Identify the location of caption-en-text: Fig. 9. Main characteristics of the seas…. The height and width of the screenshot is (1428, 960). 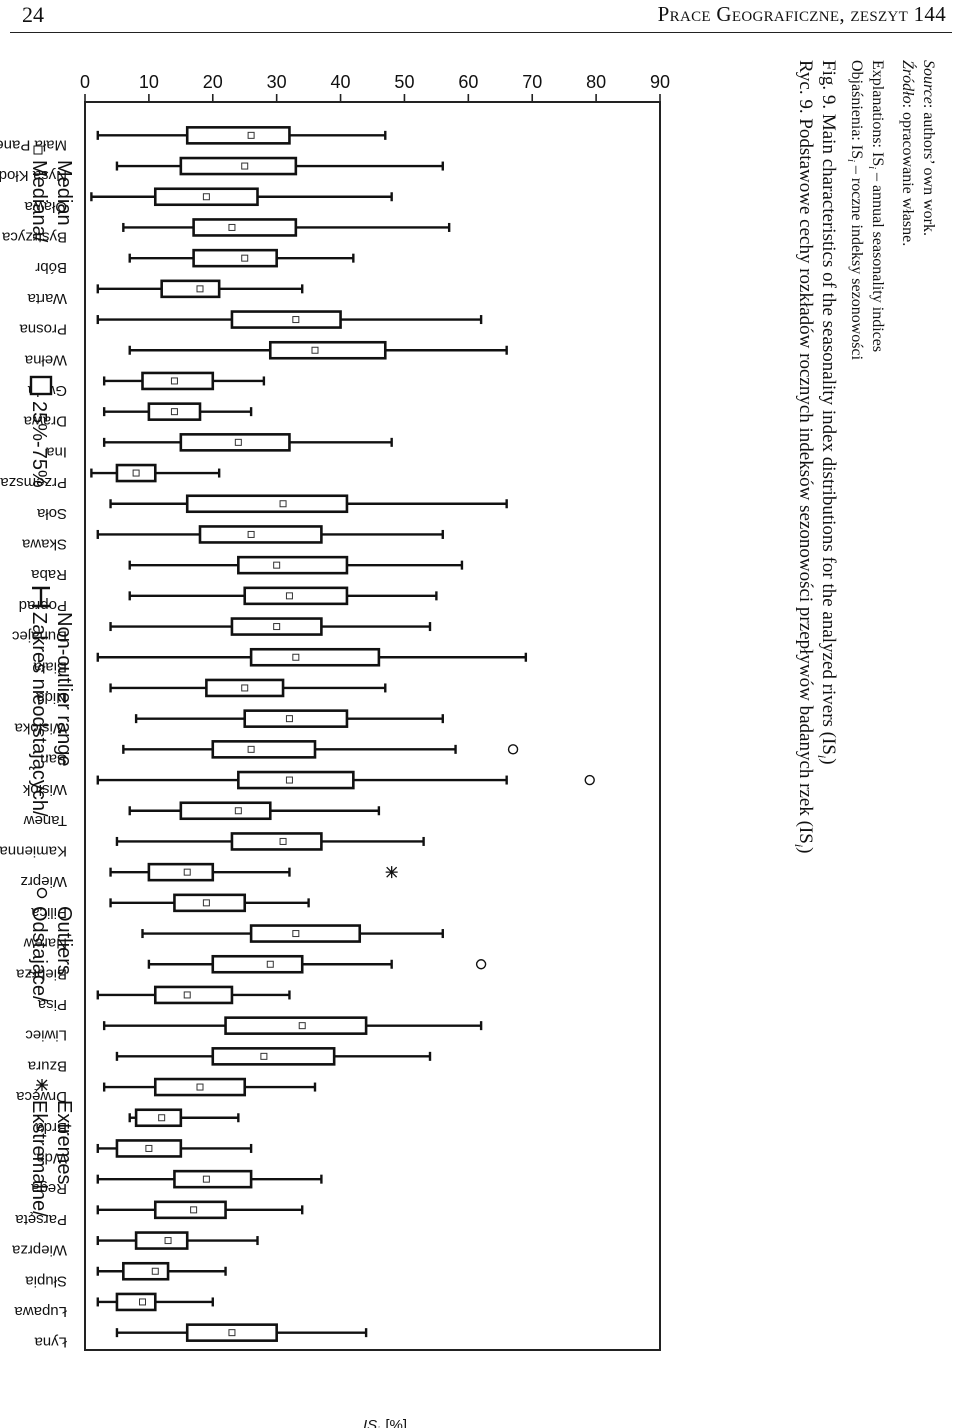
(828, 407).